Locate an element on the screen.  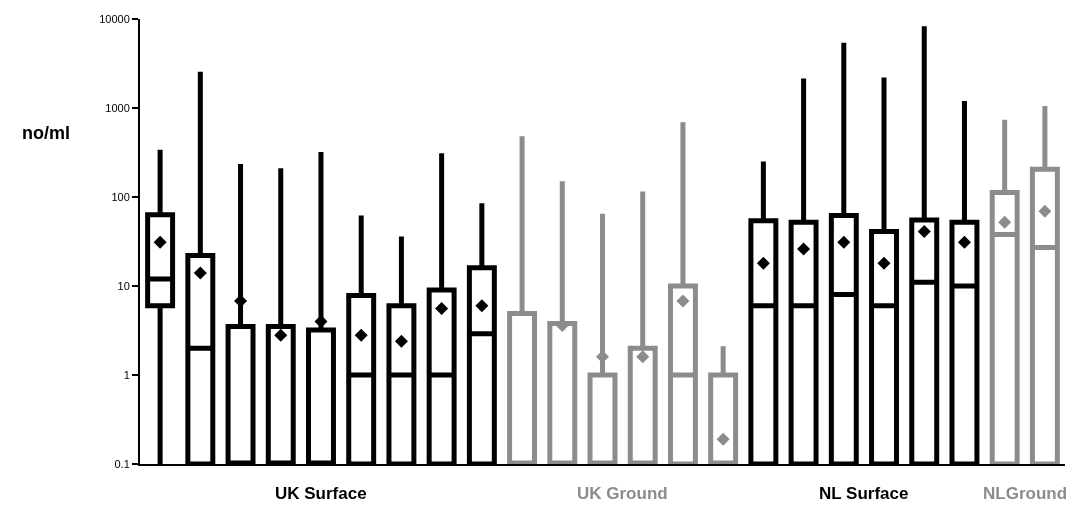
y-axis-title: no/ml is located at coordinates (46, 133).